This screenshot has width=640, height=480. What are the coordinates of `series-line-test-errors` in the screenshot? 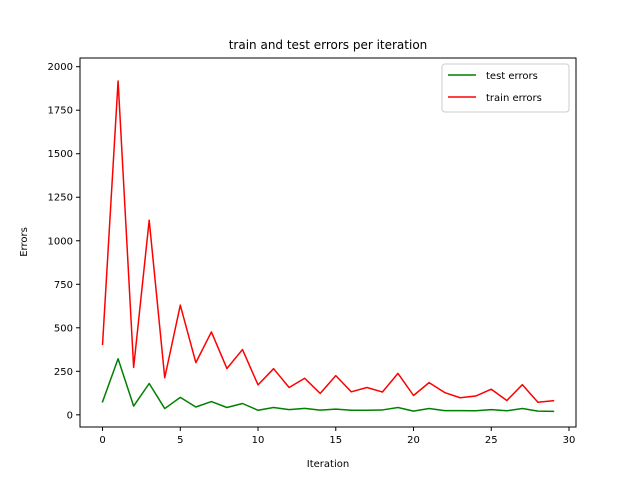 It's located at (328, 385).